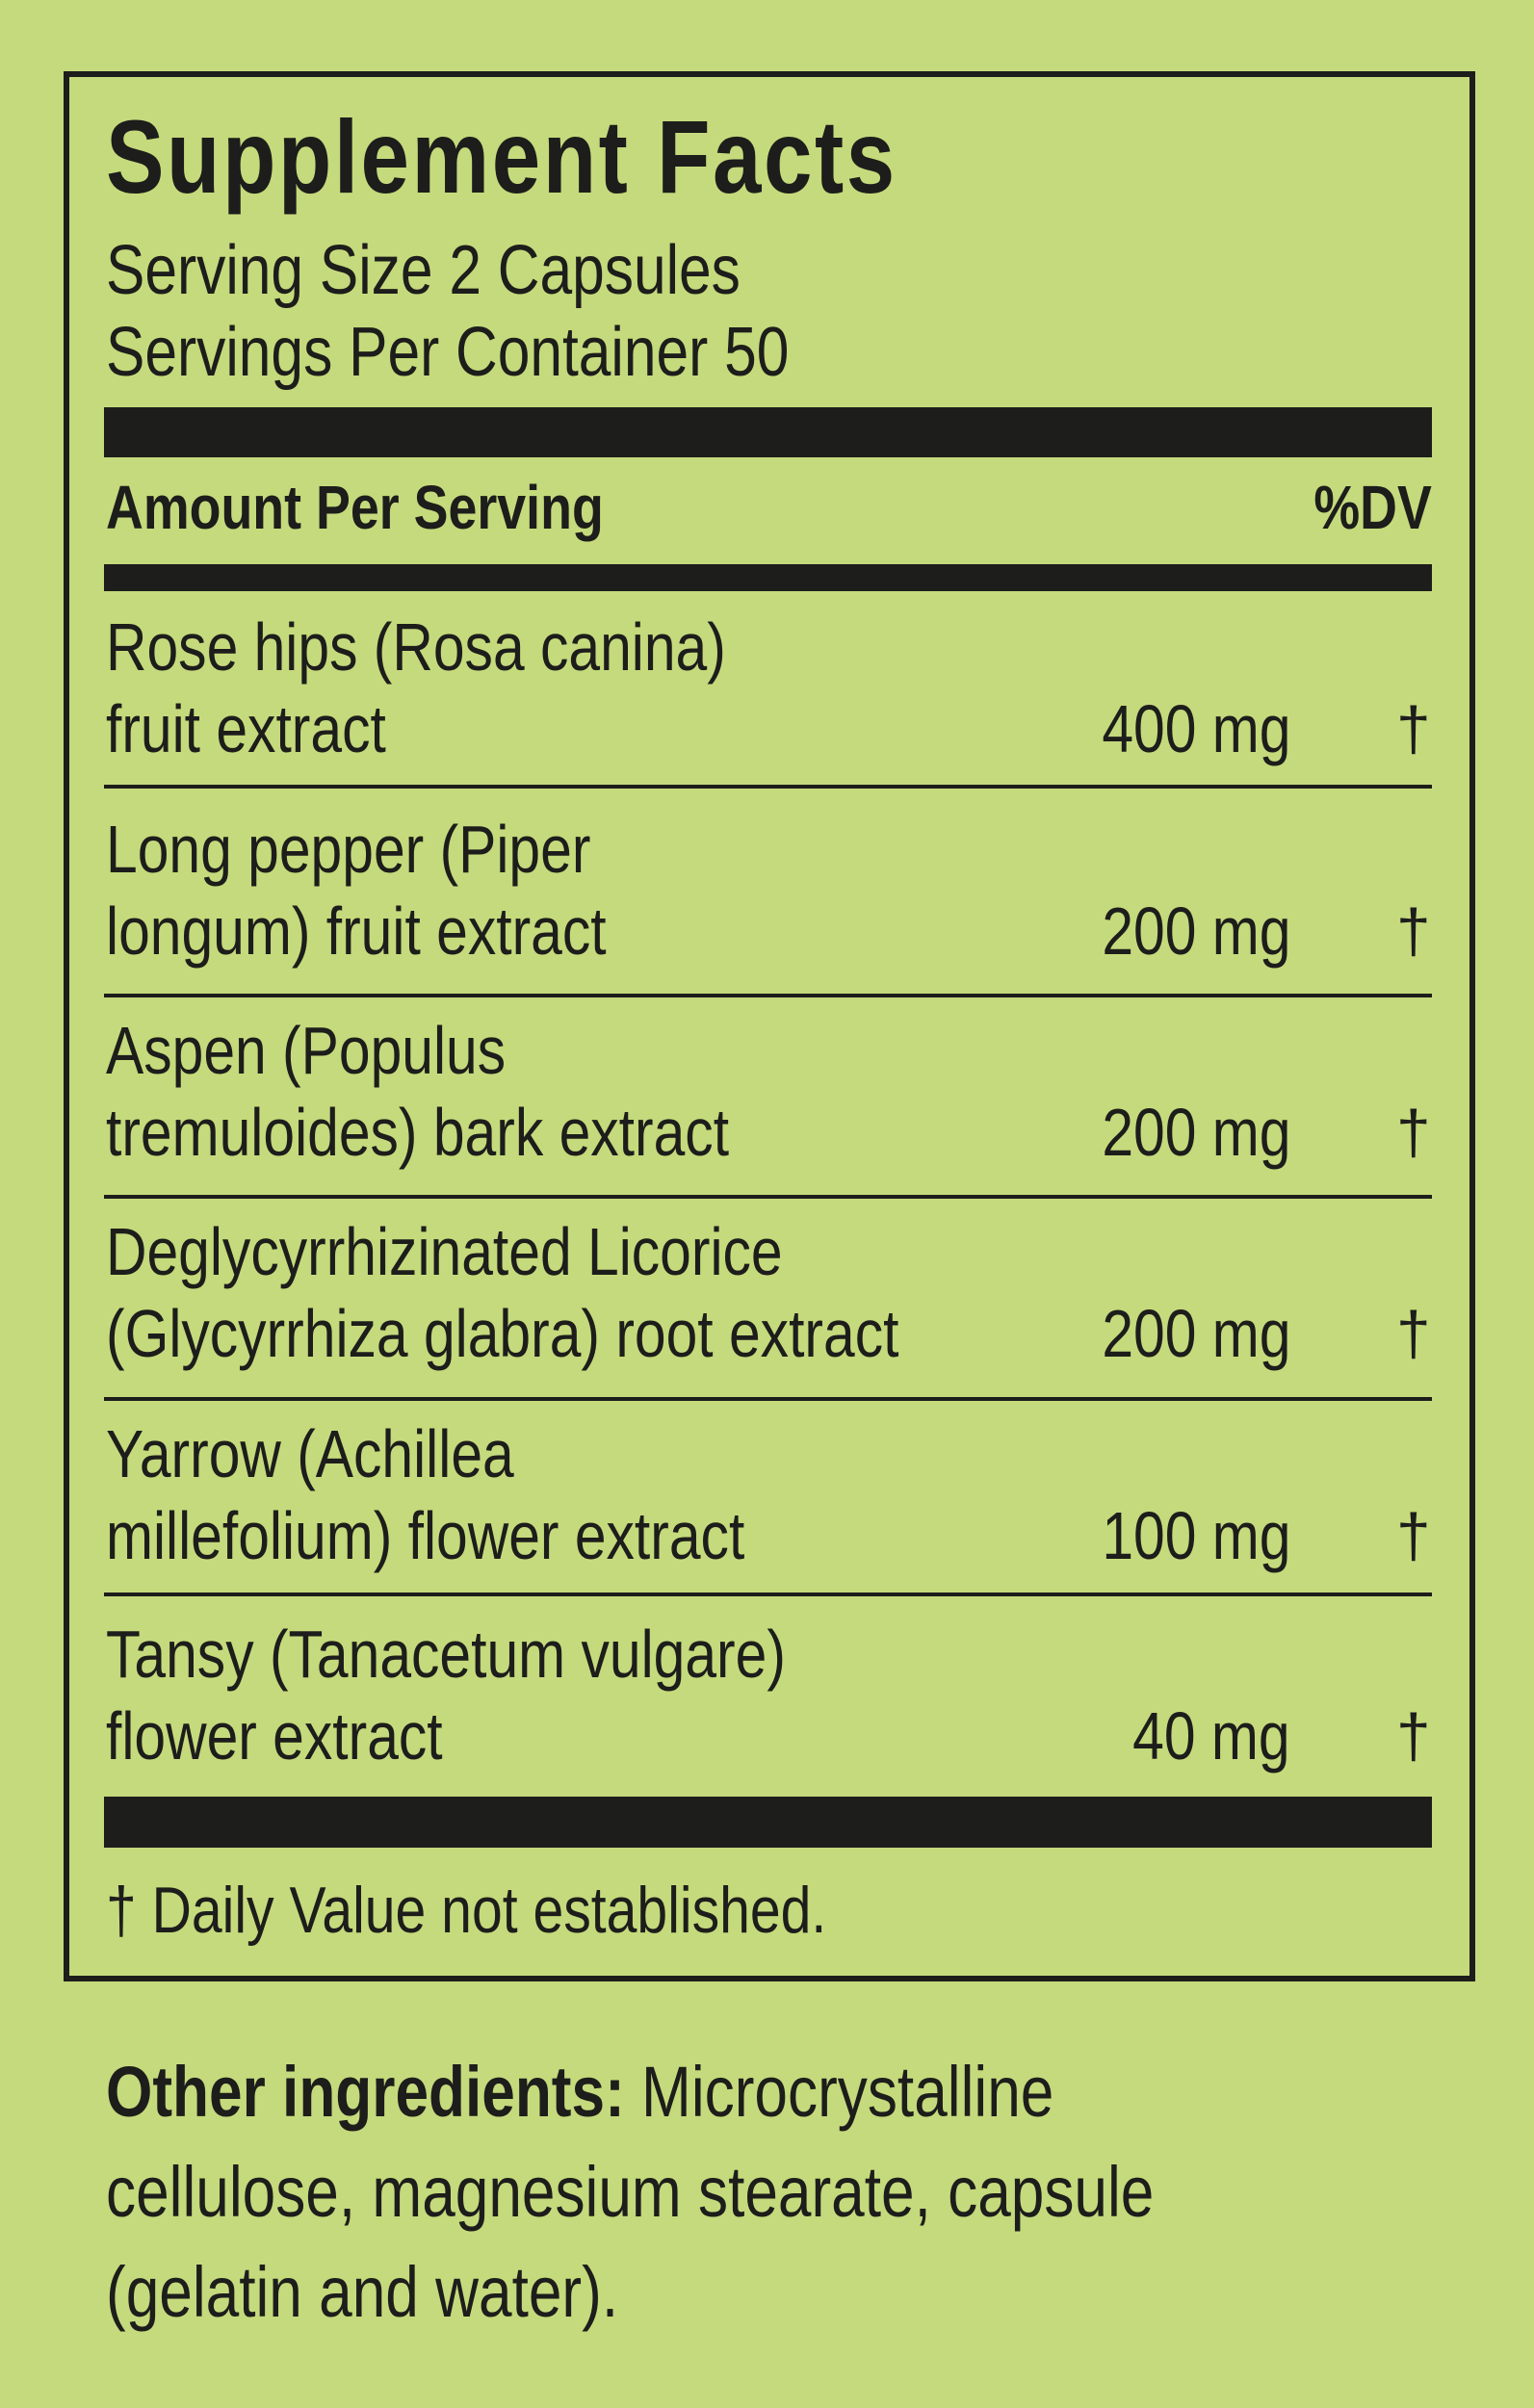 The image size is (1534, 2408). I want to click on ingredient-name-line1: Deglycyrrhizinated Licorice, so click(444, 1251).